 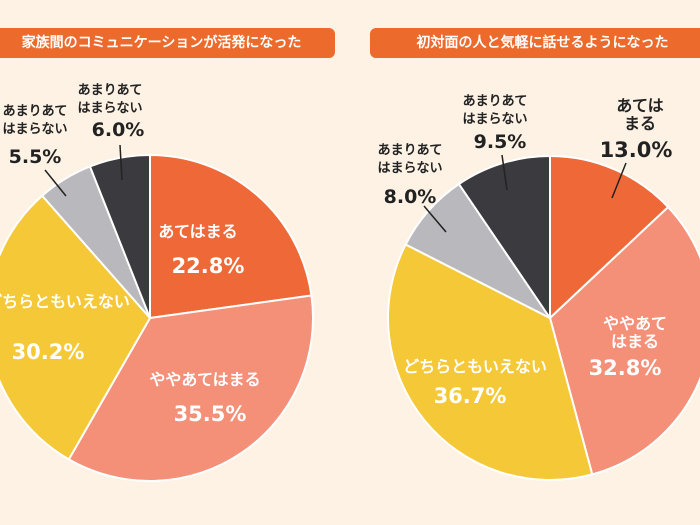 I want to click on value-label: 36.7%, so click(x=470, y=396).